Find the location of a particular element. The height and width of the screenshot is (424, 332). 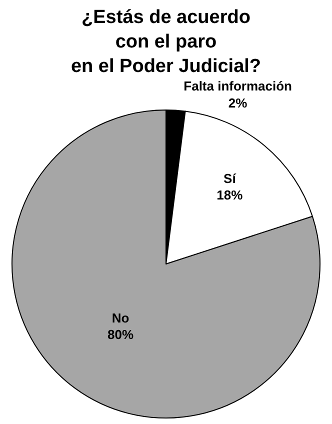

chart-title: ¿Estás de acuerdo con el paro en el Poder Judicial? is located at coordinates (166, 42).